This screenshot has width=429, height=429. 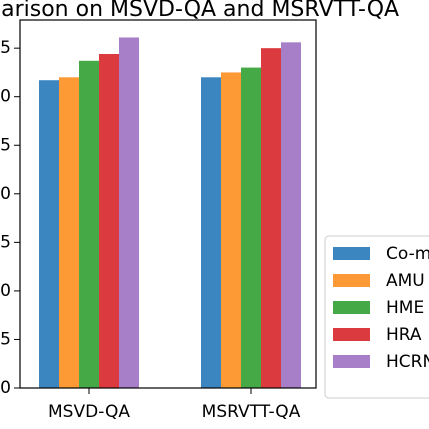 What do you see at coordinates (407, 254) in the screenshot?
I see `legend-label: Co-memory` at bounding box center [407, 254].